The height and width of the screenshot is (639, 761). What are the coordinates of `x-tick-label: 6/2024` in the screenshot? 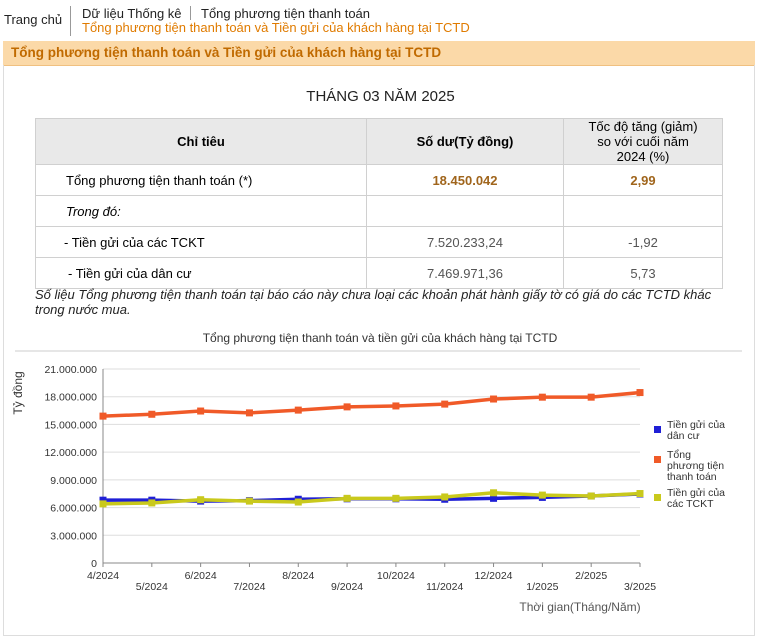 It's located at (201, 576).